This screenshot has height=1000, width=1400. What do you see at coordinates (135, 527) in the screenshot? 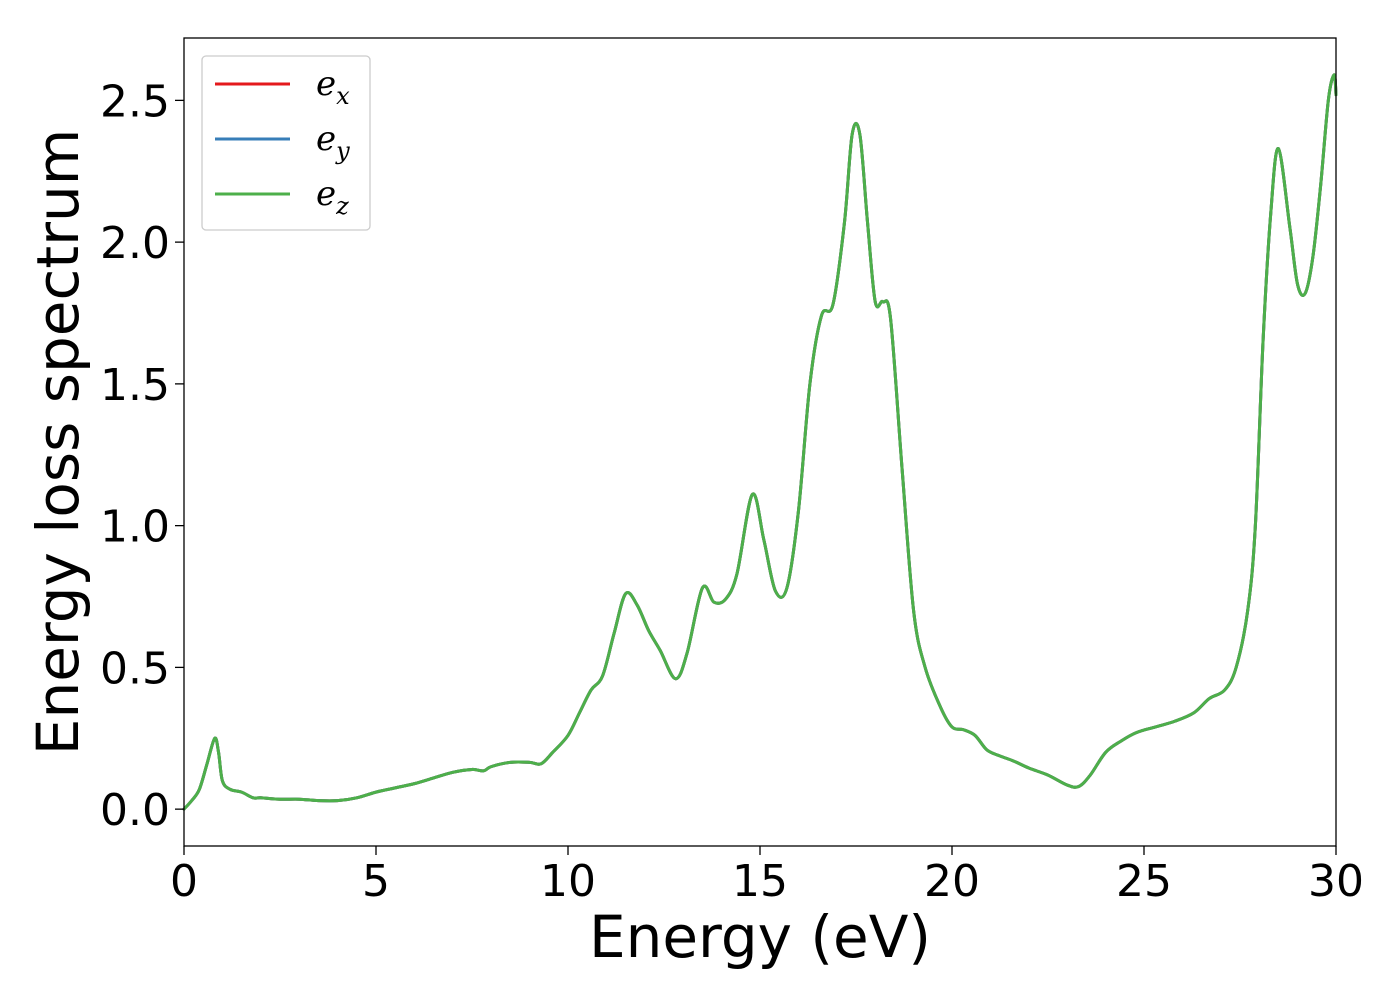
I see `y-tick-label: 1.0` at bounding box center [135, 527].